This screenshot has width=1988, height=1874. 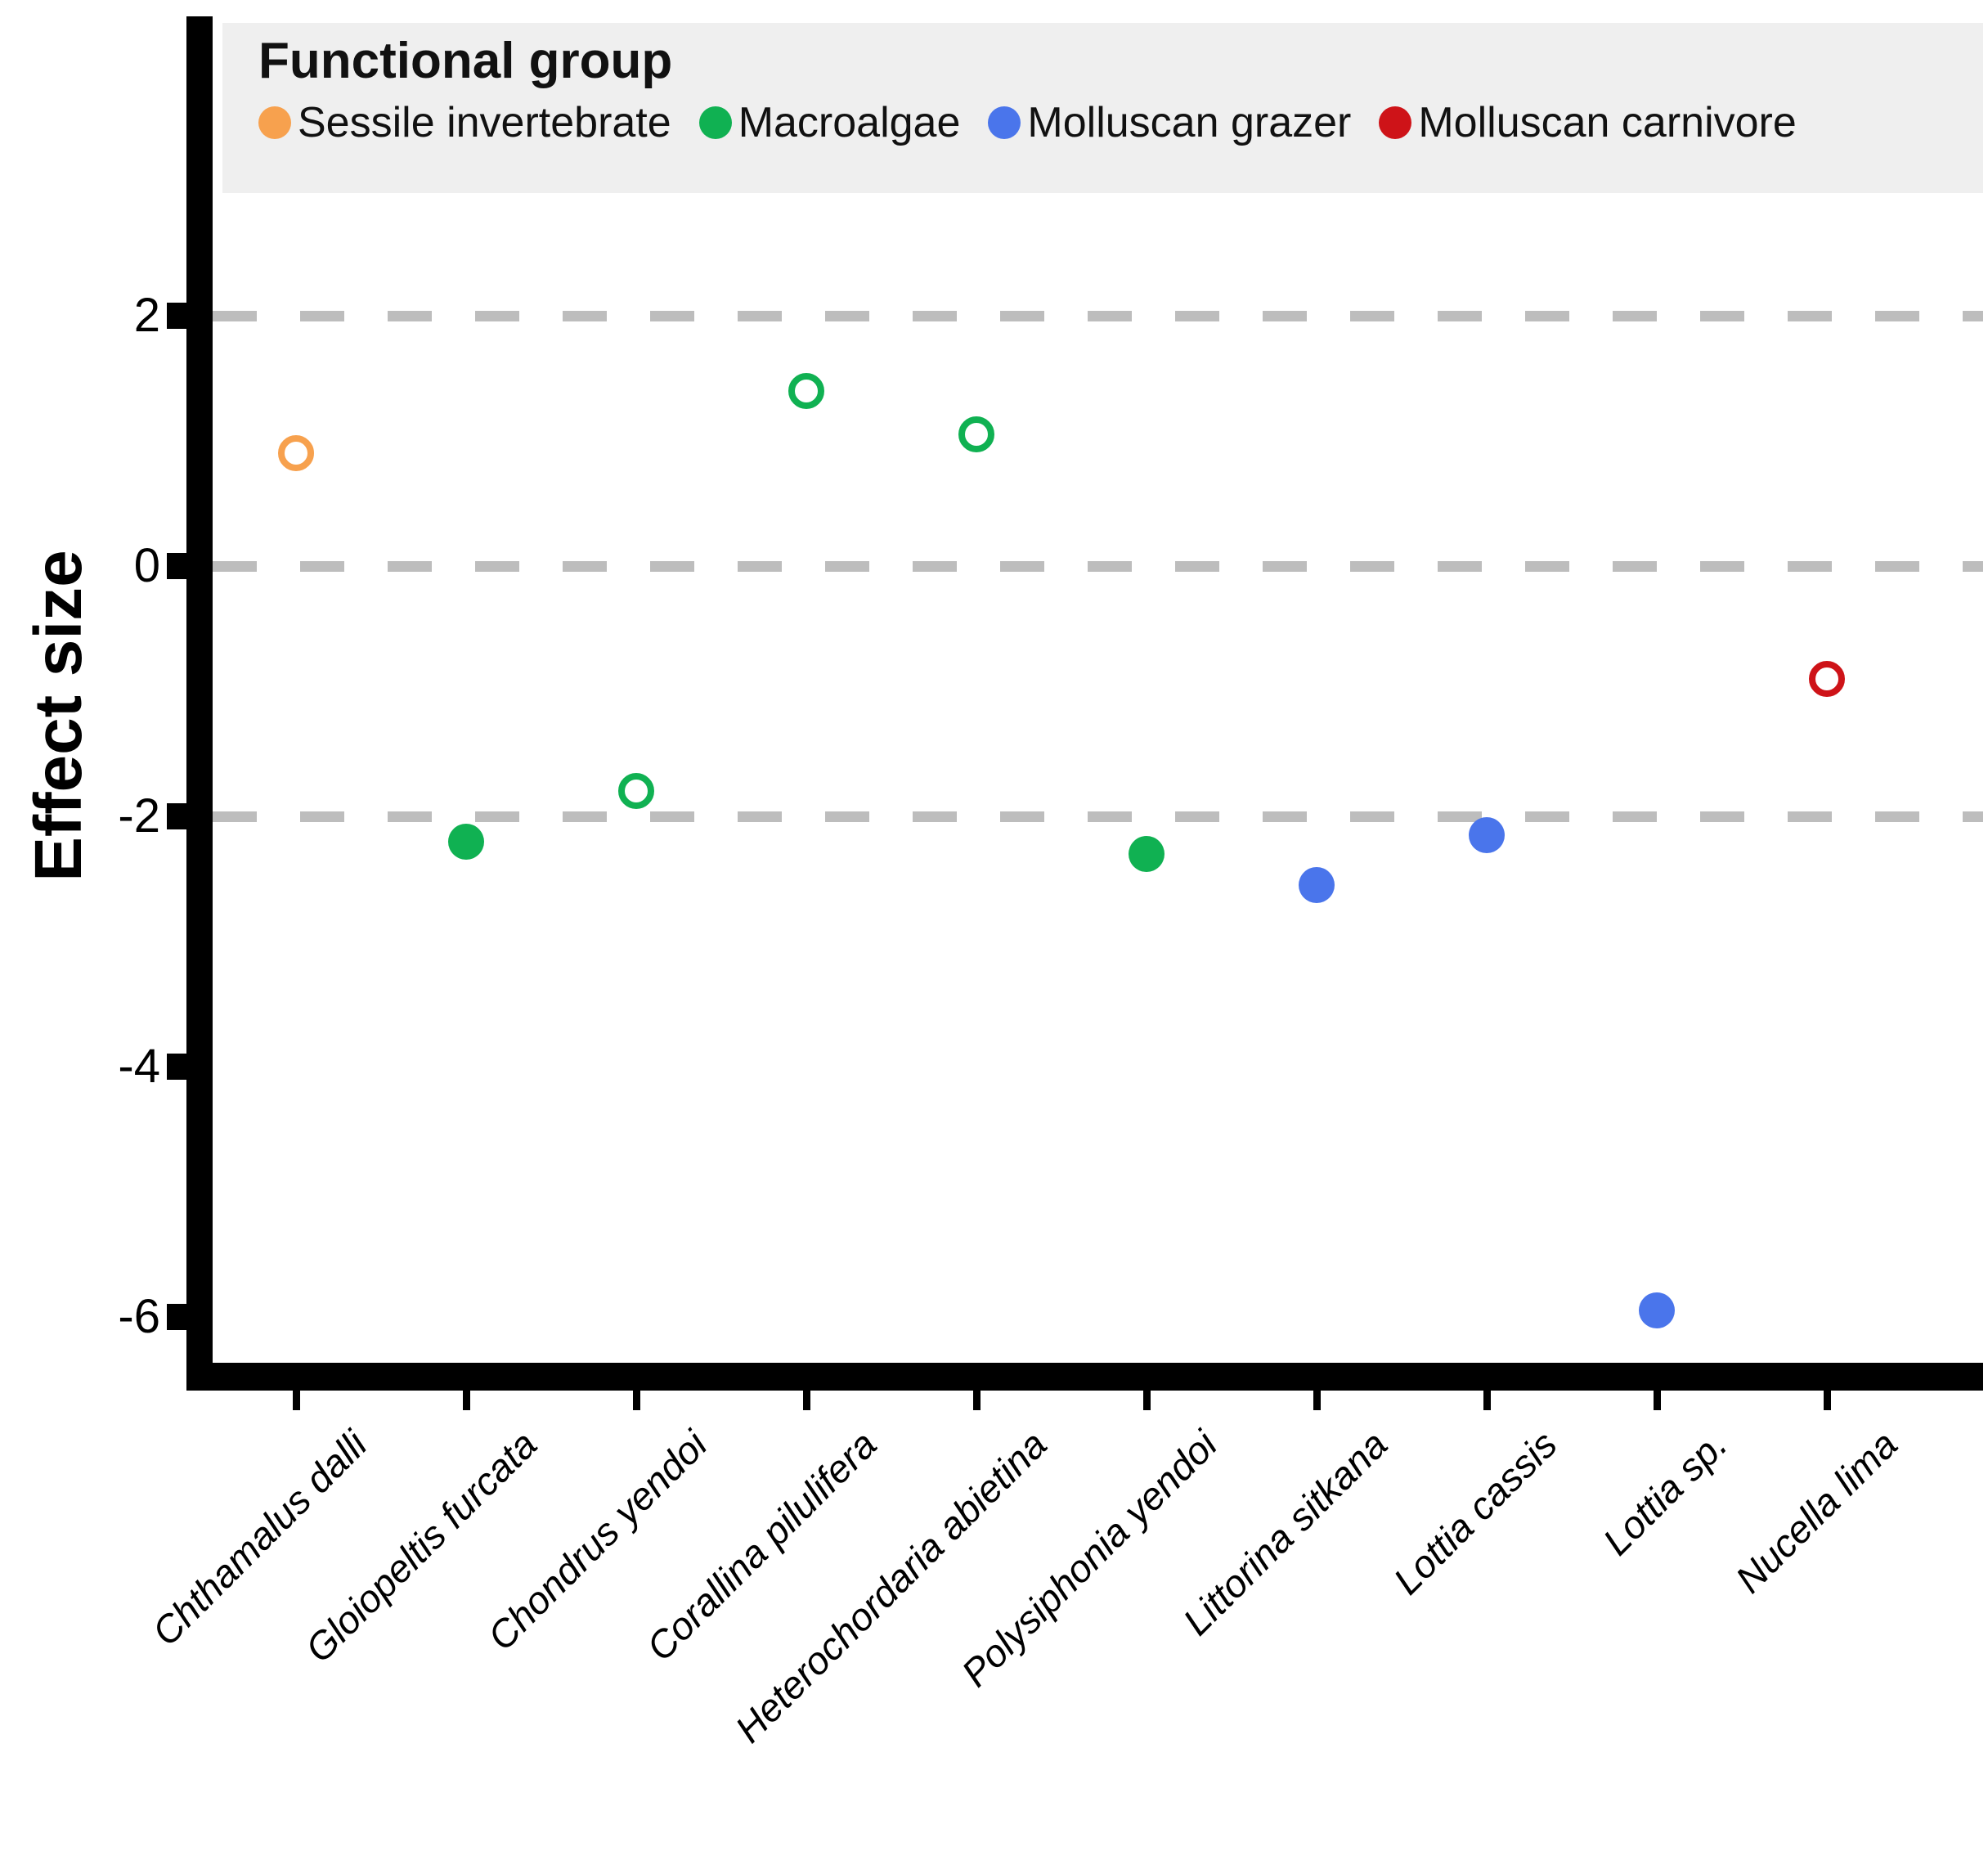 What do you see at coordinates (200, 703) in the screenshot?
I see `y-axis-line` at bounding box center [200, 703].